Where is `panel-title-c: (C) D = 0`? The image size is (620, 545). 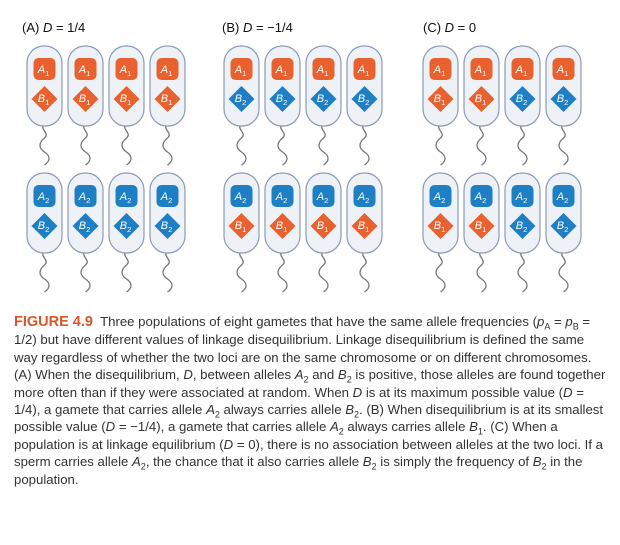 panel-title-c: (C) D = 0 is located at coordinates (450, 27).